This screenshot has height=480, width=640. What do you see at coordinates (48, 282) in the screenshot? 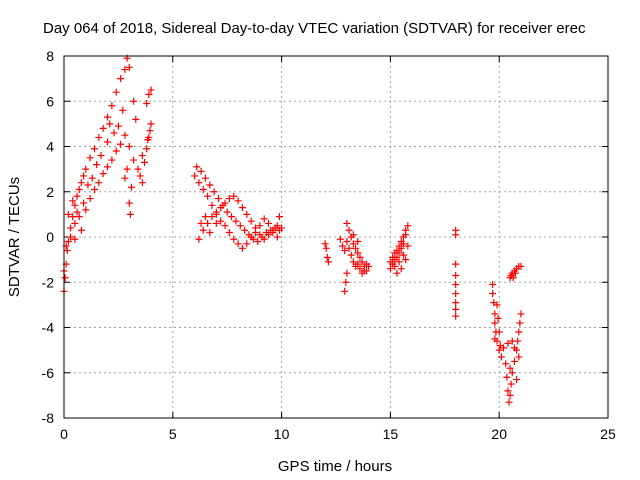
I see `y-tick-label: -2` at bounding box center [48, 282].